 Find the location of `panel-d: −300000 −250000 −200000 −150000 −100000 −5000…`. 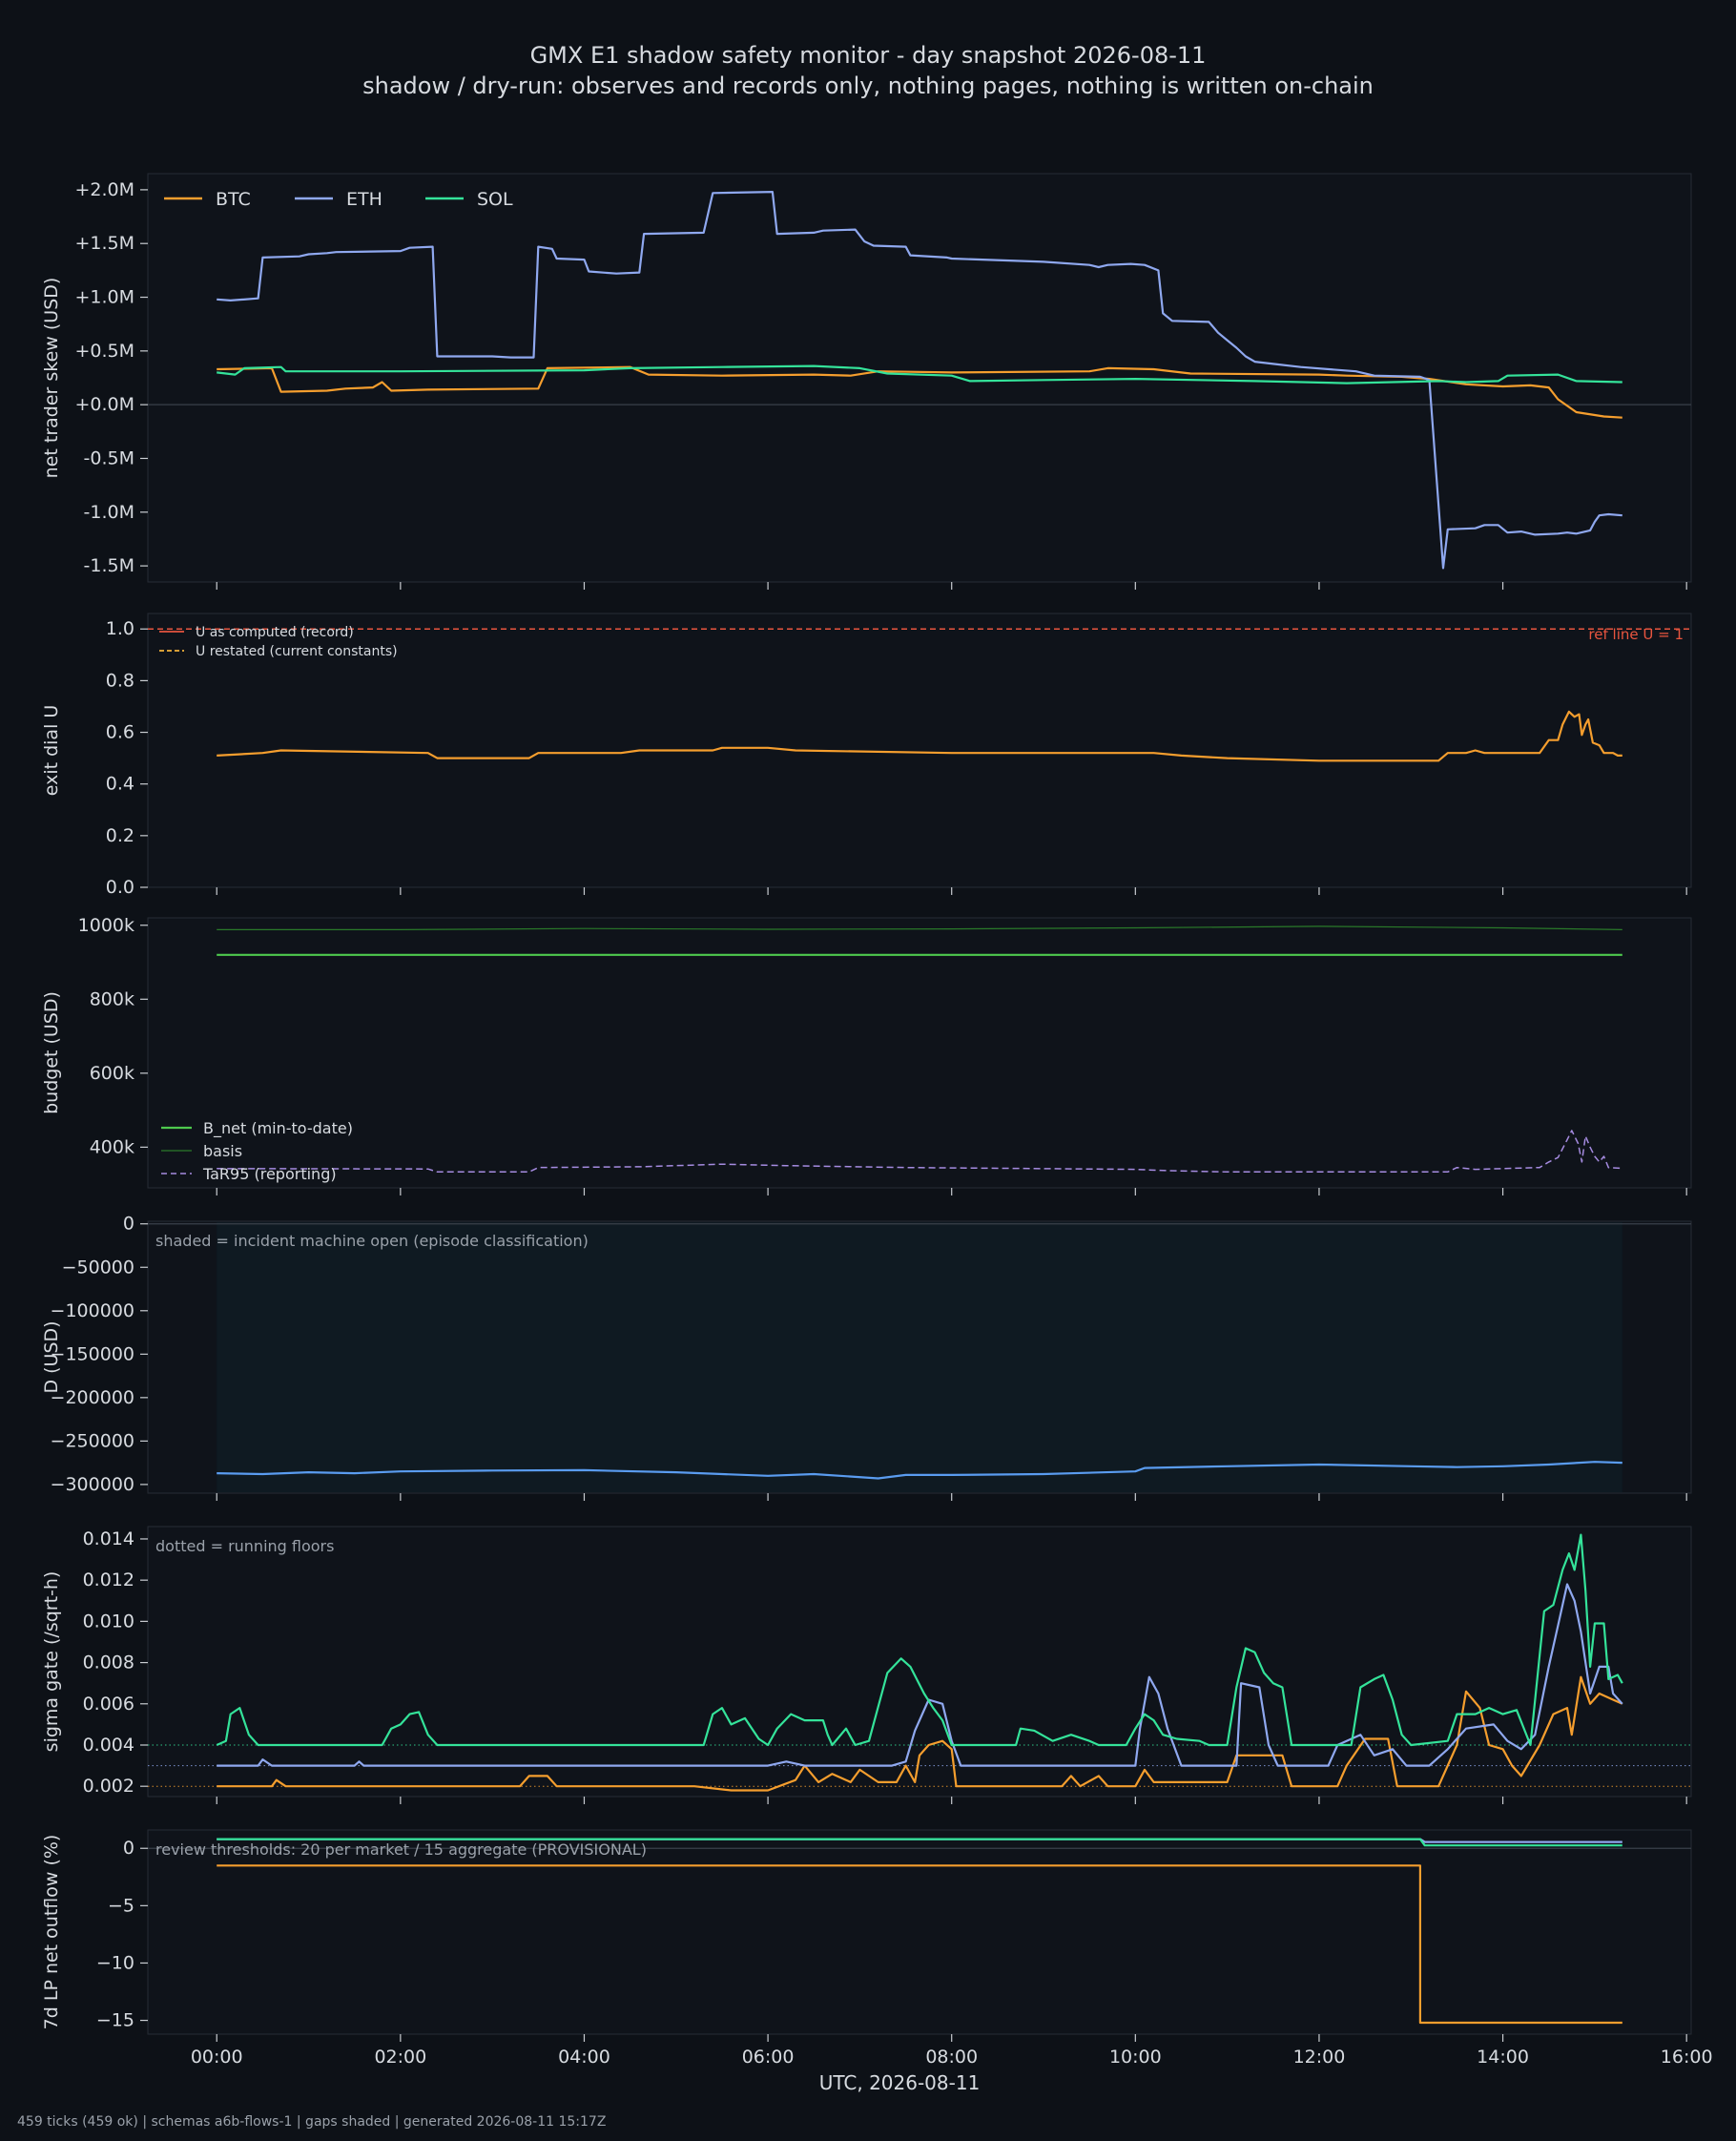

panel-d: −300000 −250000 −200000 −150000 −100000 −5000… is located at coordinates (866, 1357).